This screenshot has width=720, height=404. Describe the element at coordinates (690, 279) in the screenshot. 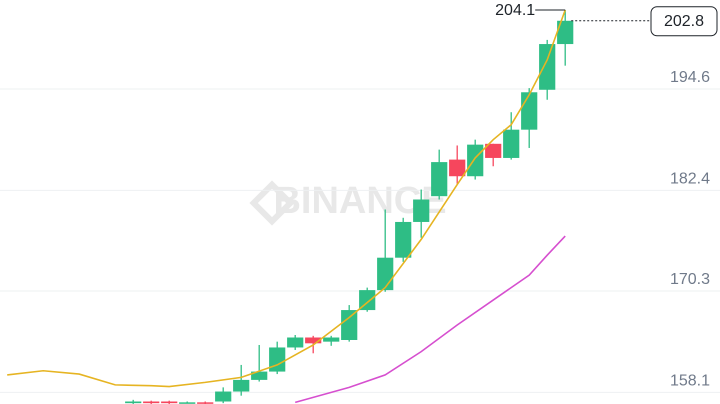

I see `y-tick-label: 170.3` at that location.